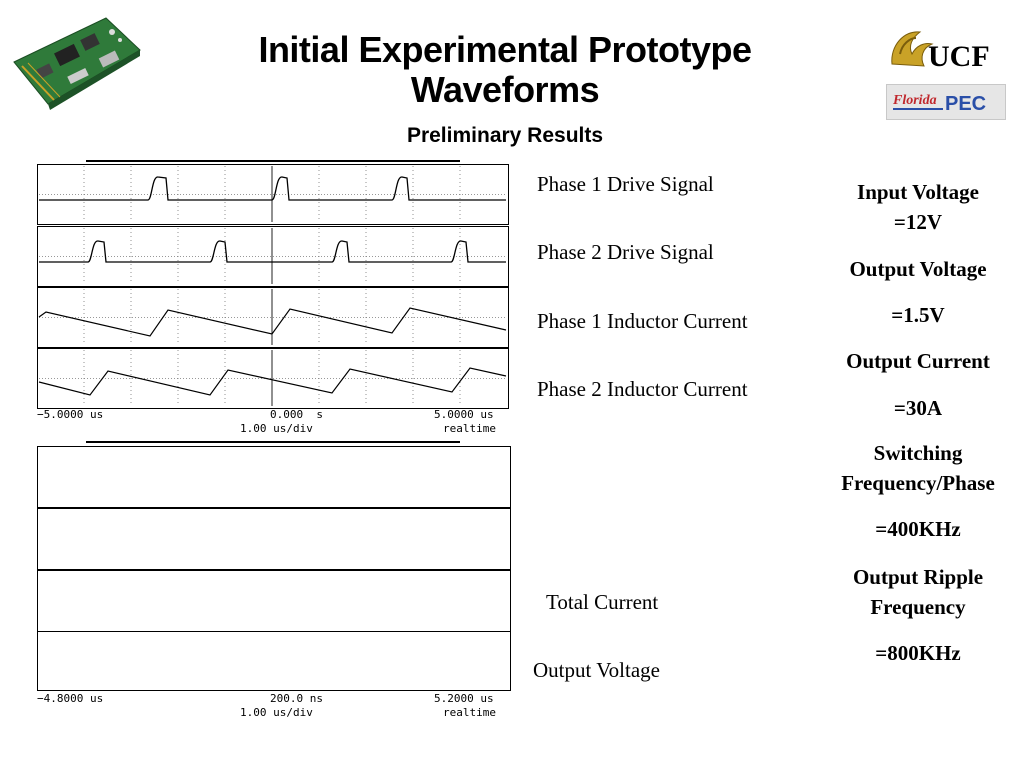 Image resolution: width=1024 pixels, height=768 pixels. What do you see at coordinates (273, 161) in the screenshot?
I see `scope-top-header-bar` at bounding box center [273, 161].